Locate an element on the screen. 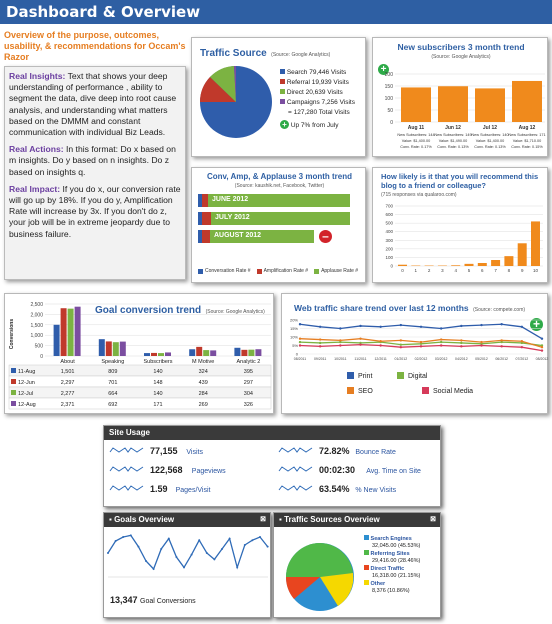 This screenshot has width=552, height=624. bar-note: Conv. Rate: 0.13% is located at coordinates (453, 147).